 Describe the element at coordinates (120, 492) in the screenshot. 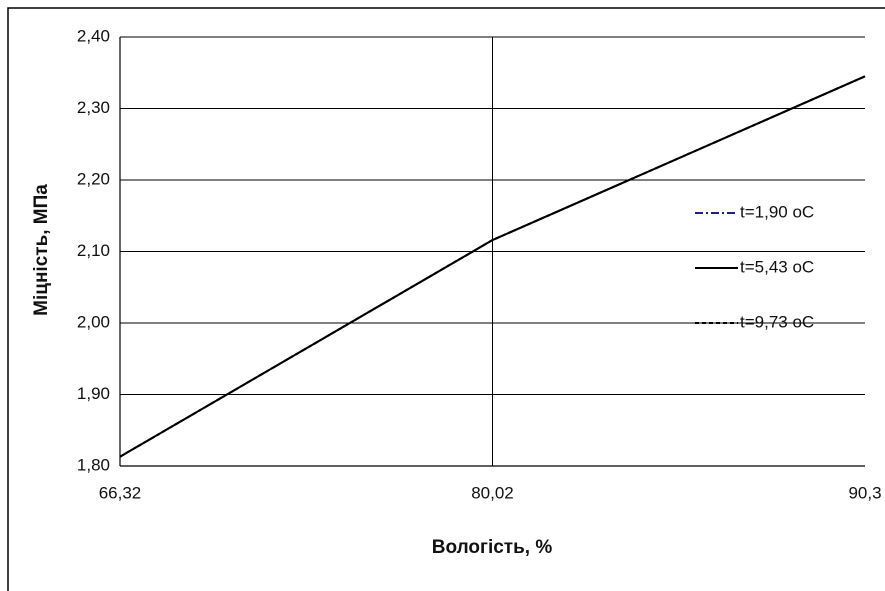

I see `x-tick-label: 66,32` at that location.